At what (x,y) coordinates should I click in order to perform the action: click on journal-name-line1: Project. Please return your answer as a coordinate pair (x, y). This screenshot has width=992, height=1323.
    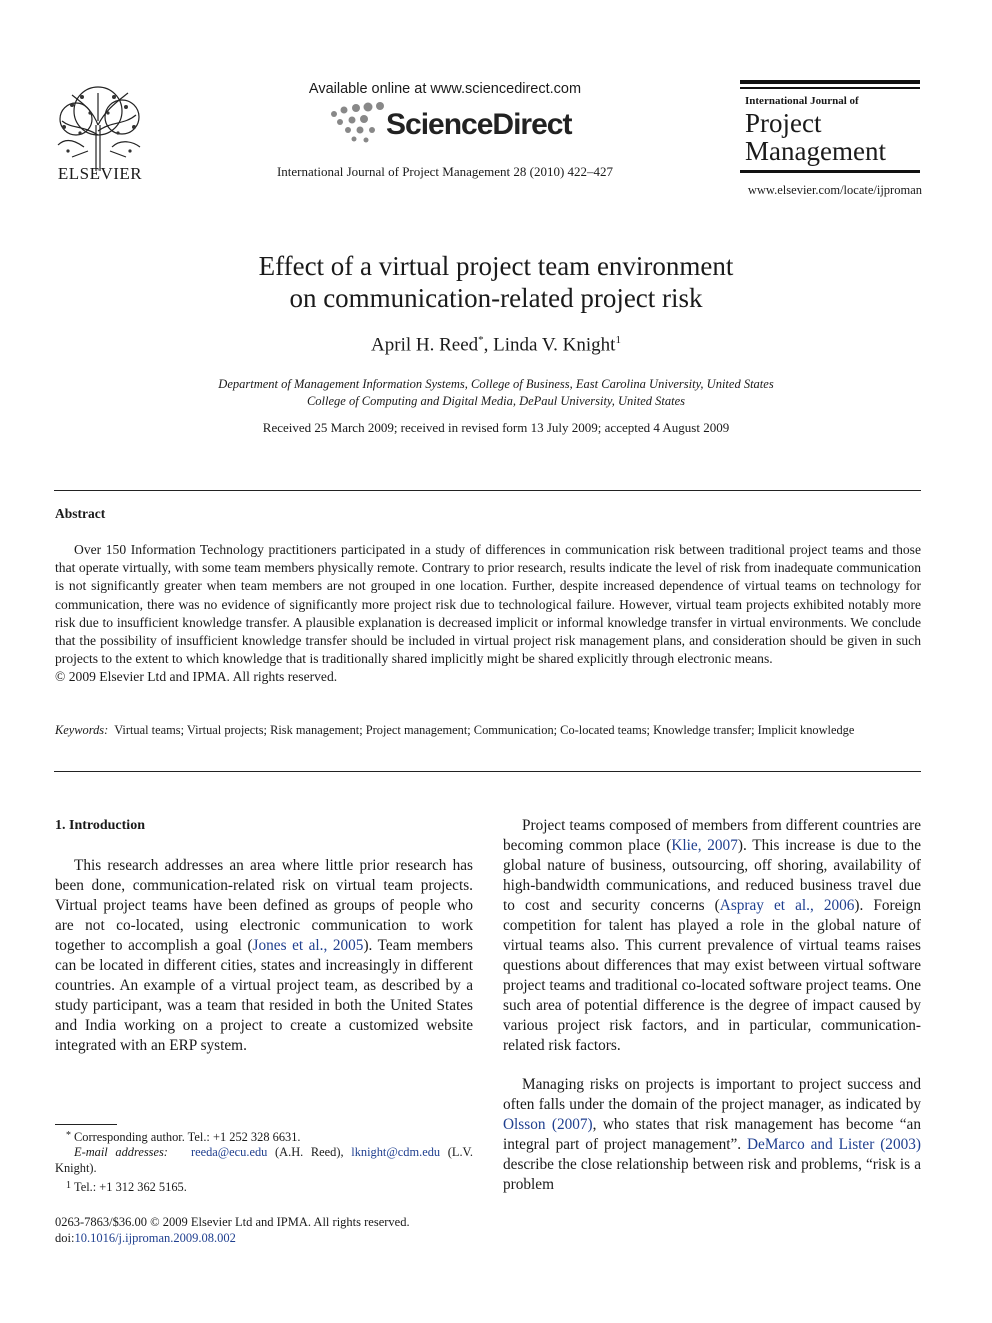
    Looking at the image, I should click on (783, 123).